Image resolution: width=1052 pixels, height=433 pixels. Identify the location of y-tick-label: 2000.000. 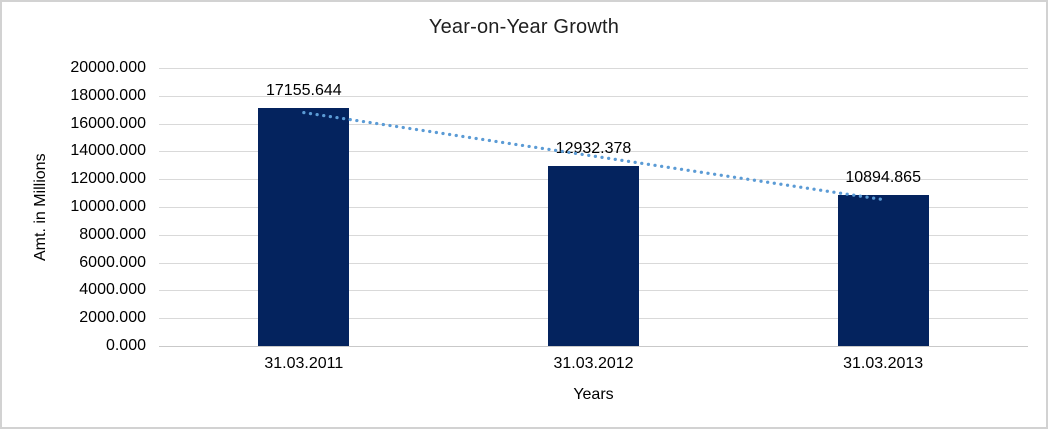
(112, 318).